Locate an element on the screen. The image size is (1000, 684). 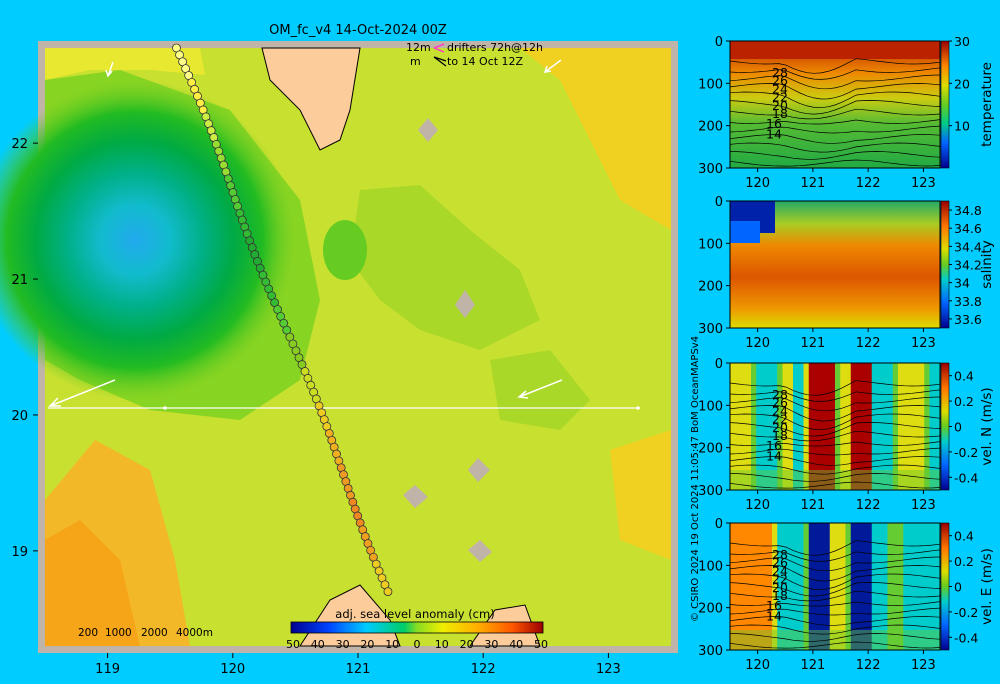
legend-line2-right: to 14 Oct 12Z is located at coordinates (485, 61).